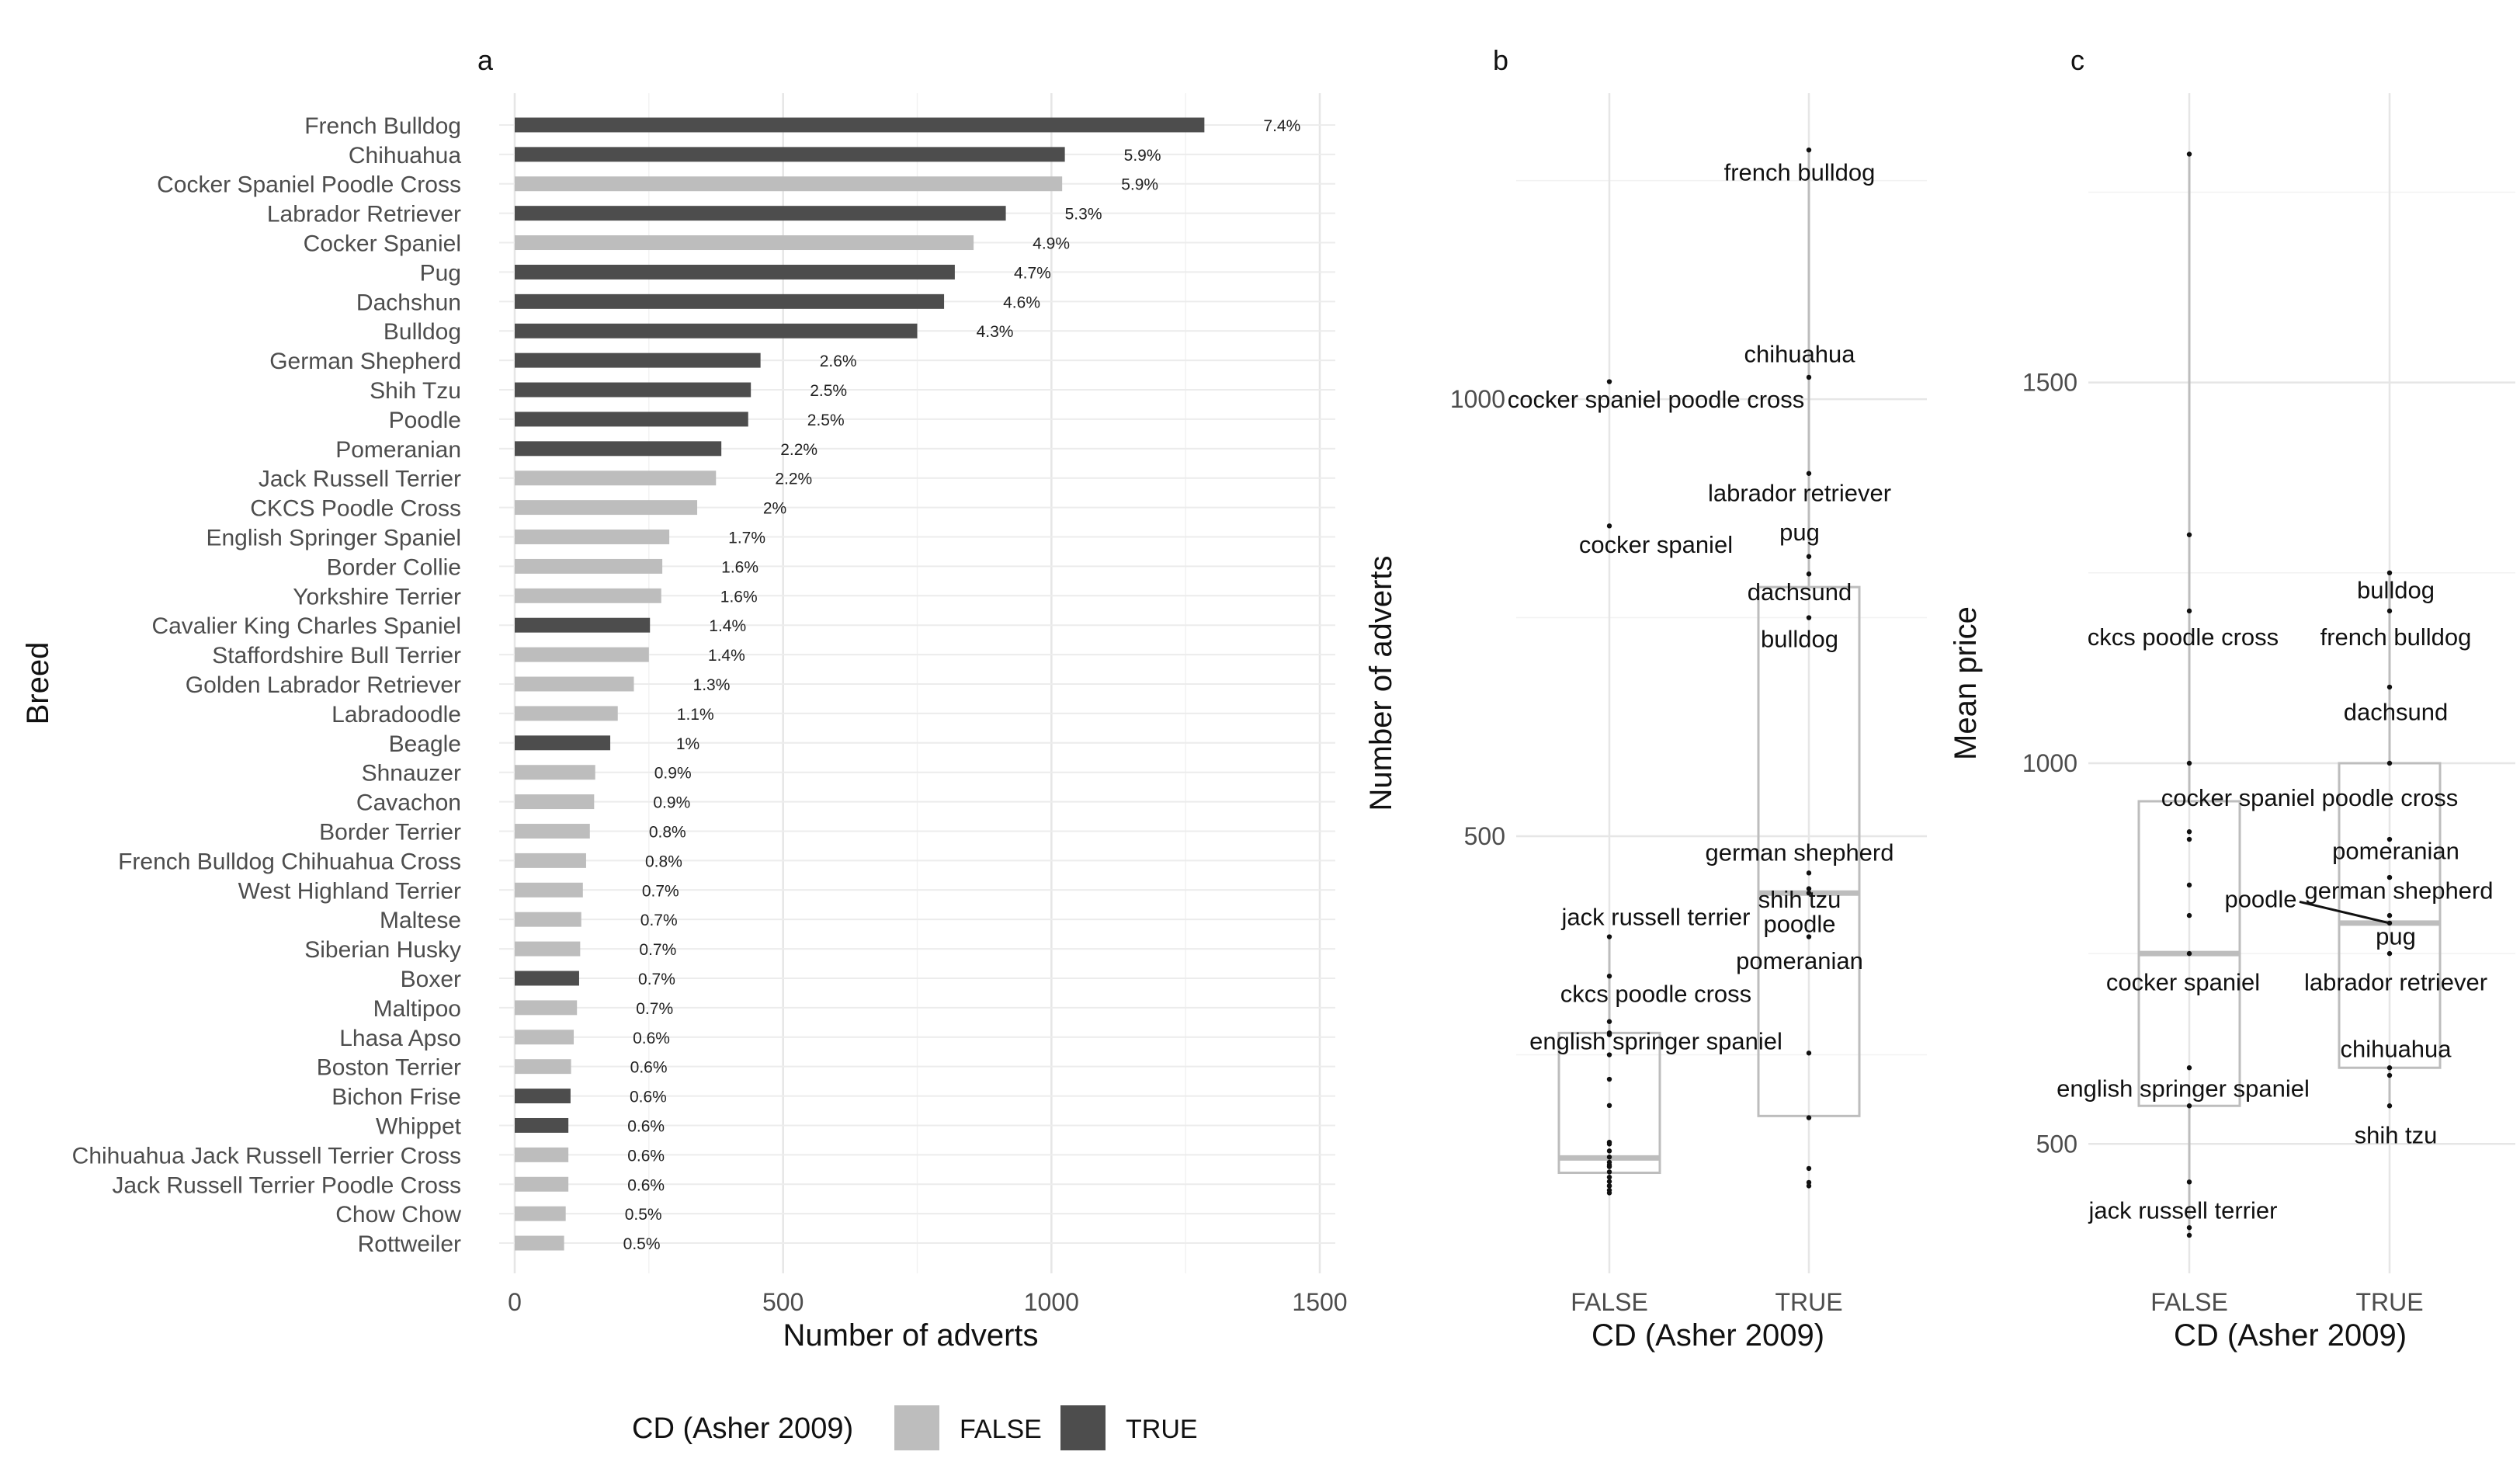 This screenshot has height=1469, width=2520. Describe the element at coordinates (774, 509) in the screenshot. I see `data-label: 2%` at that location.